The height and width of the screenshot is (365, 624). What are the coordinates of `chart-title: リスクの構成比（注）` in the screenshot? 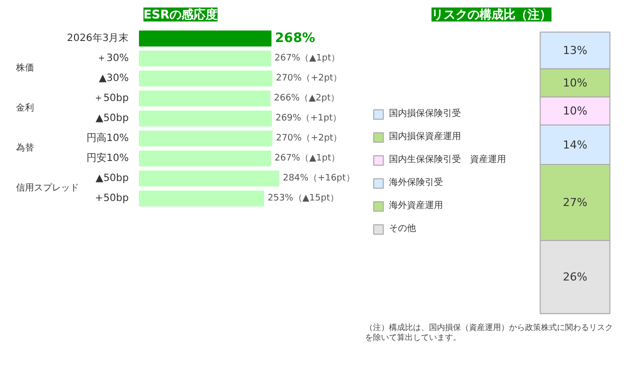 It's located at (492, 15).